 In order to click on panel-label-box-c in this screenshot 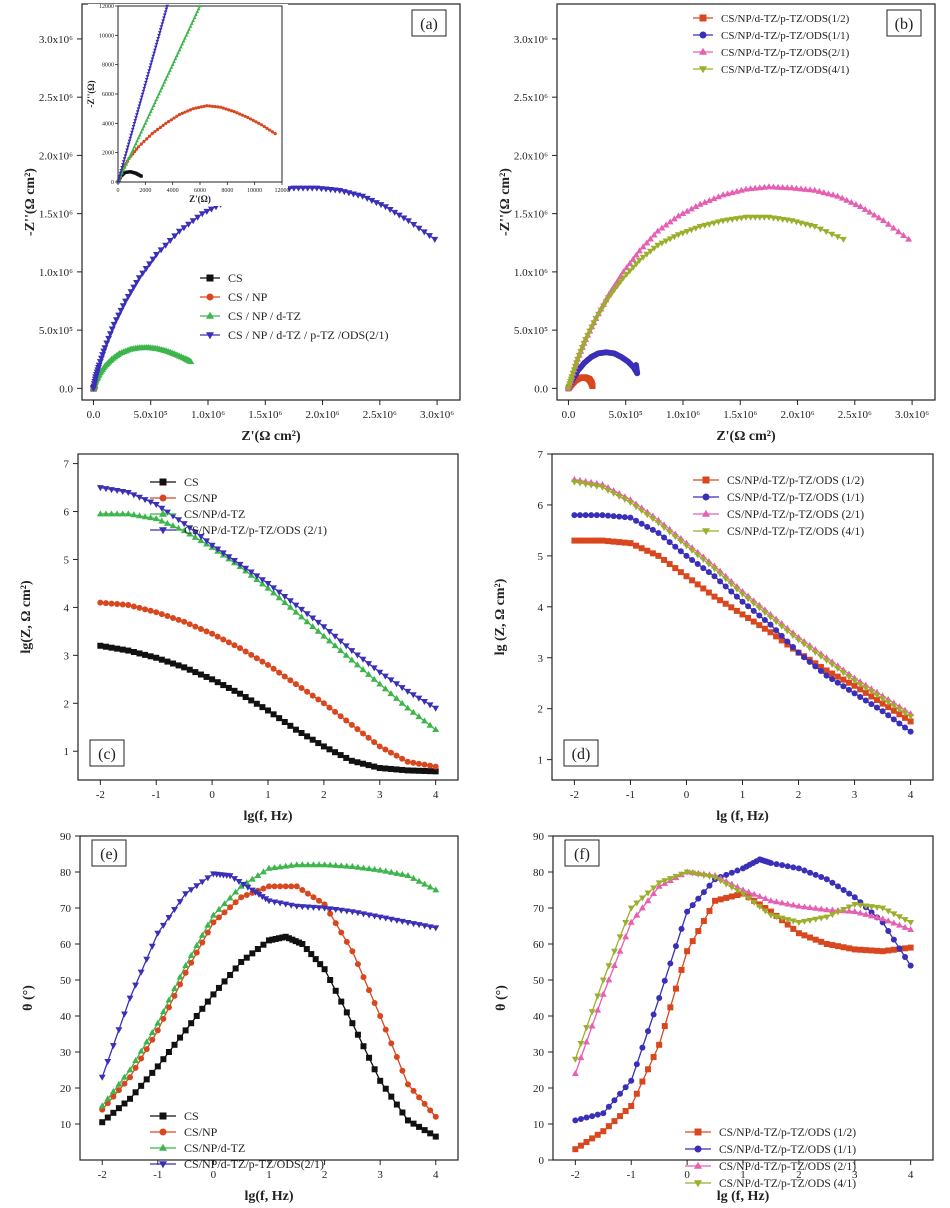, I will do `click(107, 753)`.